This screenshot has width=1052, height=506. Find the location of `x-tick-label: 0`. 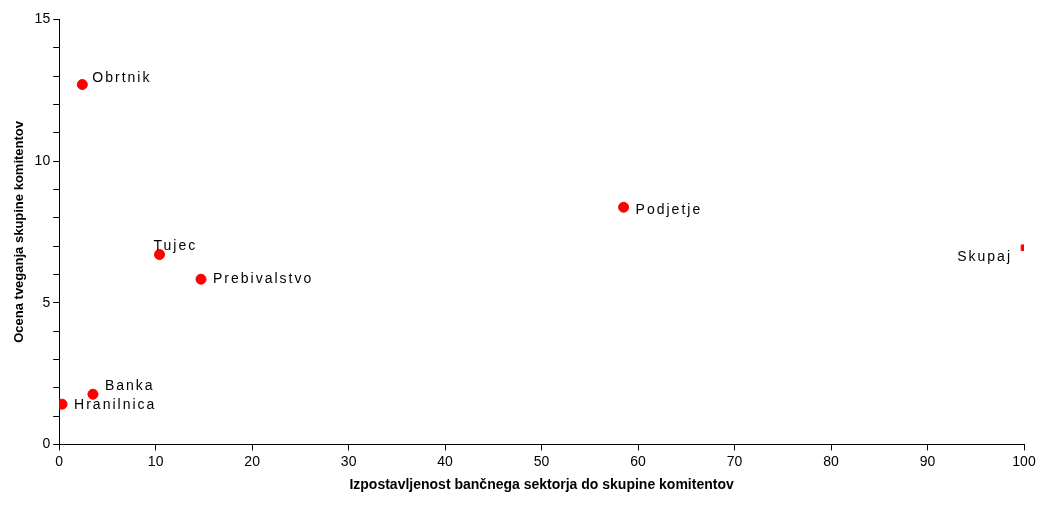

x-tick-label: 0 is located at coordinates (59, 460).